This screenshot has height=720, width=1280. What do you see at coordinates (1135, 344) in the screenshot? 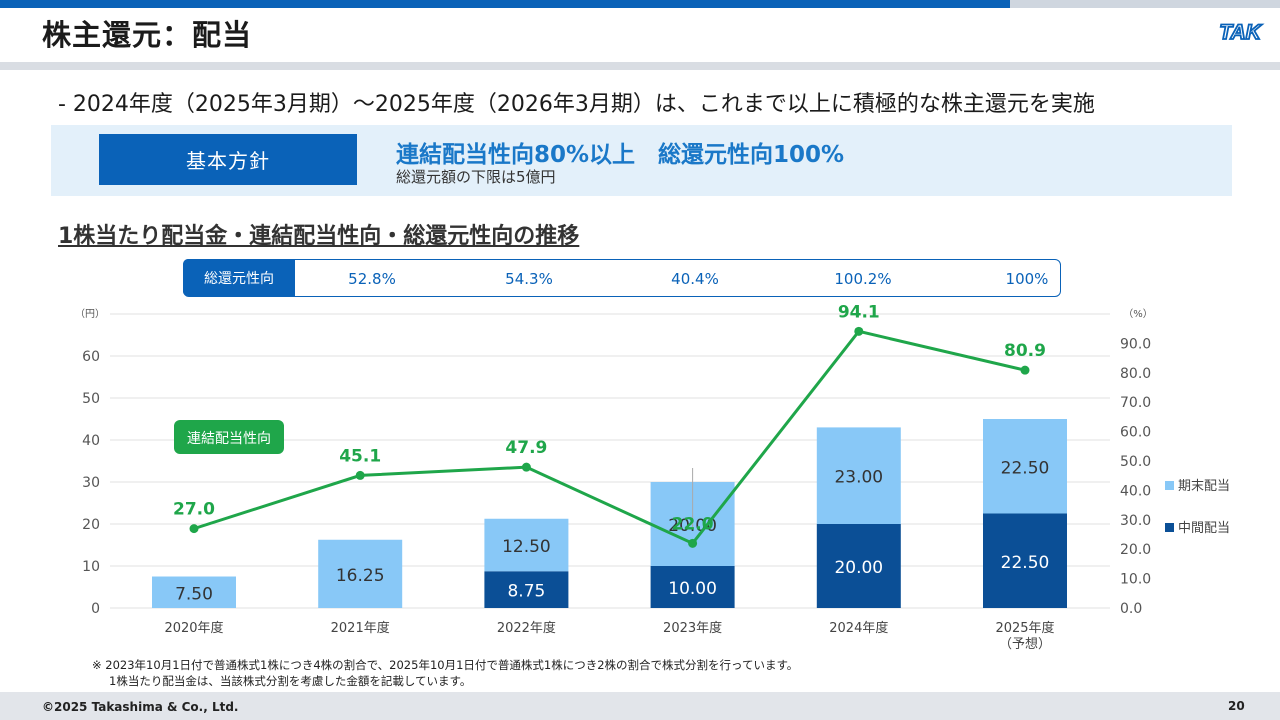
I see `y-right-tick-label: 90.0` at bounding box center [1135, 344].